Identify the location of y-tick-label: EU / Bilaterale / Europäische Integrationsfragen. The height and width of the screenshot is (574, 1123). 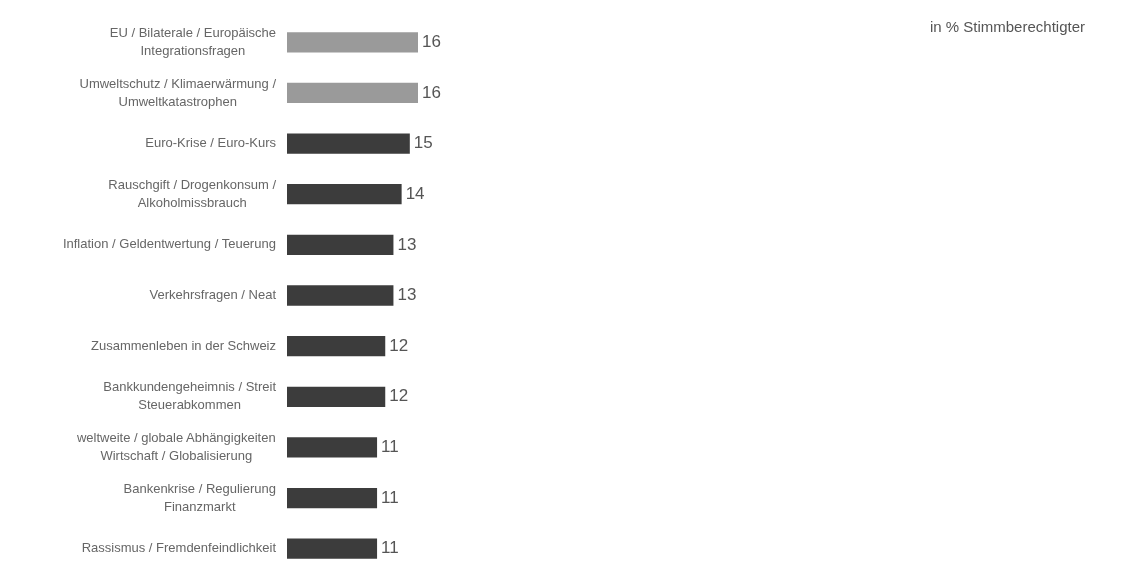
(192, 41).